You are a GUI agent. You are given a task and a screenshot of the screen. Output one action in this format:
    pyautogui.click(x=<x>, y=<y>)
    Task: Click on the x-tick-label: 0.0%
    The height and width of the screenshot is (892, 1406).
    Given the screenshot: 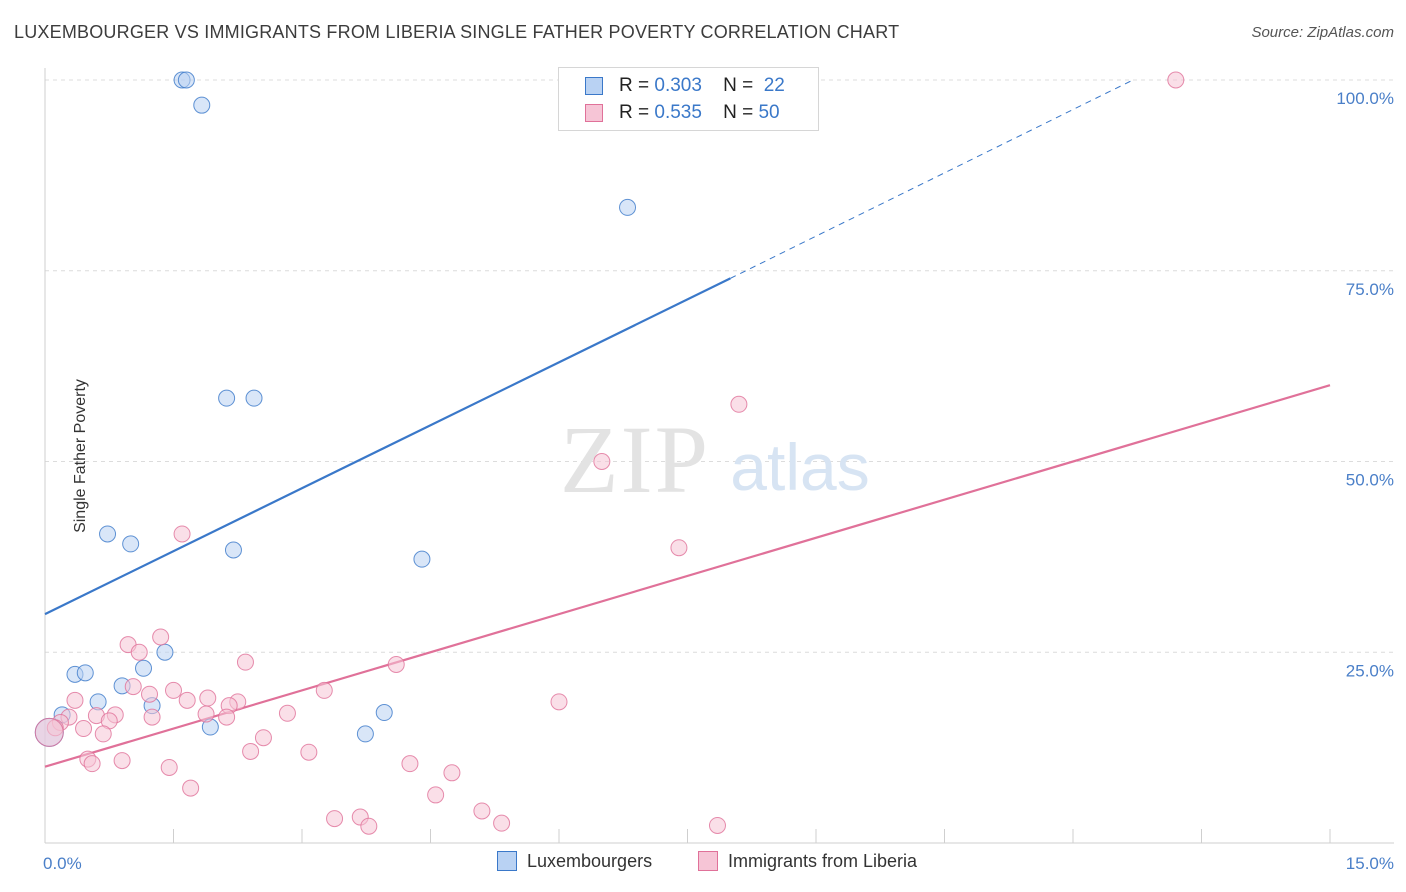 What is the action you would take?
    pyautogui.click(x=62, y=863)
    